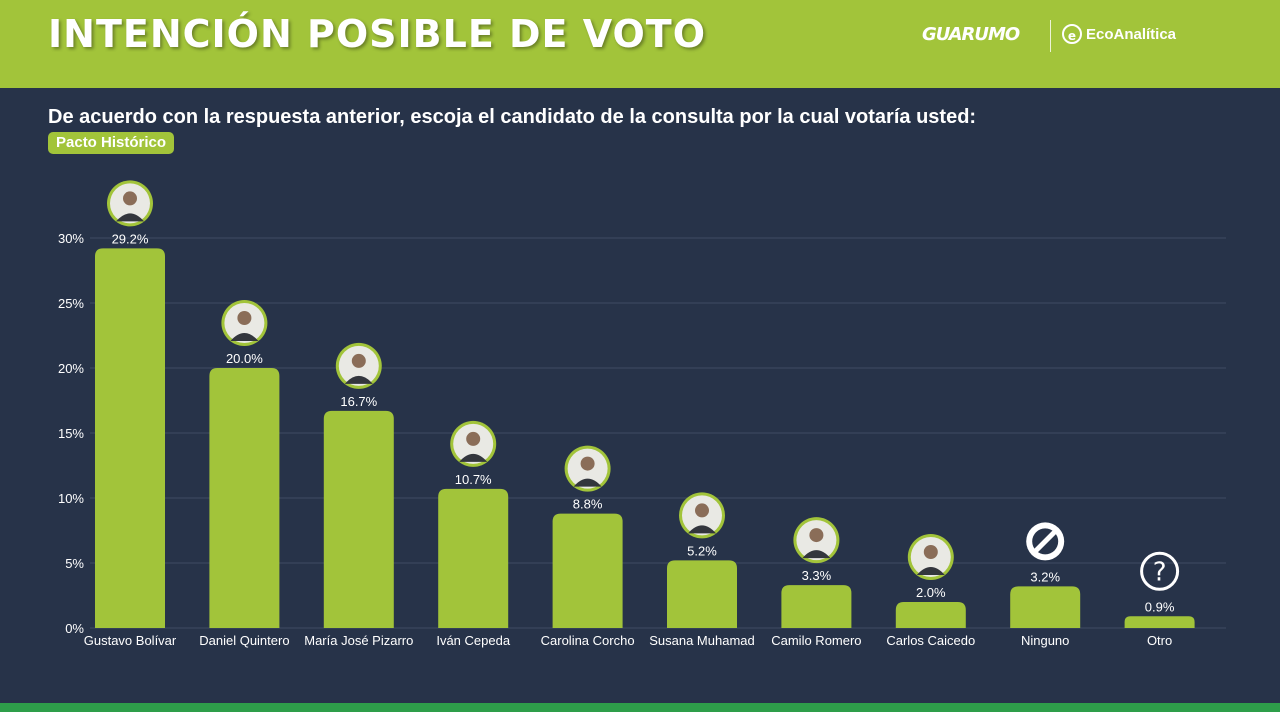 The width and height of the screenshot is (1280, 712). Describe the element at coordinates (71, 303) in the screenshot. I see `y-tick-label: 25%` at that location.